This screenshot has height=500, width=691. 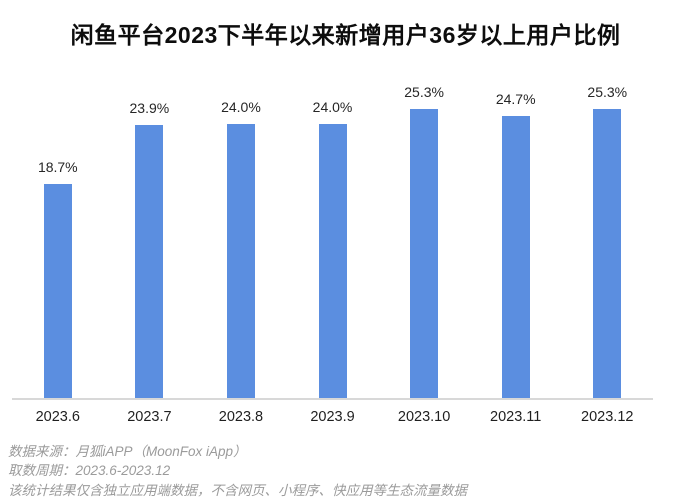 I want to click on bar-column: 18.7%, so click(x=58, y=231).